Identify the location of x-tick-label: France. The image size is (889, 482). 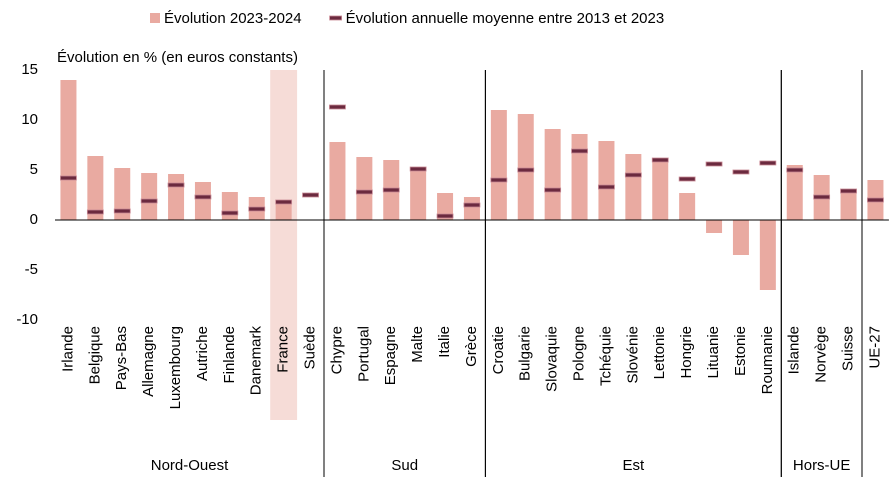
(283, 349).